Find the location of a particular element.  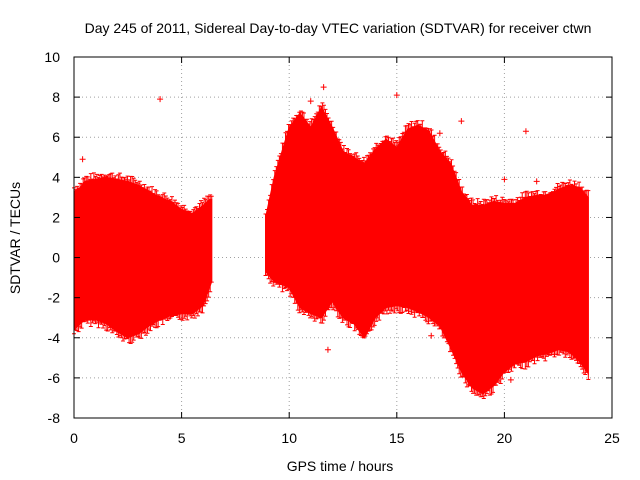

x-tick-label: 20 is located at coordinates (505, 438).